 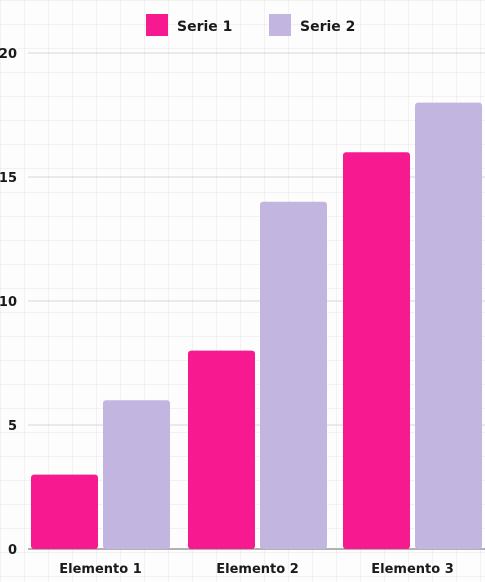 I want to click on legend-label-2: Serie 2, so click(x=327, y=27).